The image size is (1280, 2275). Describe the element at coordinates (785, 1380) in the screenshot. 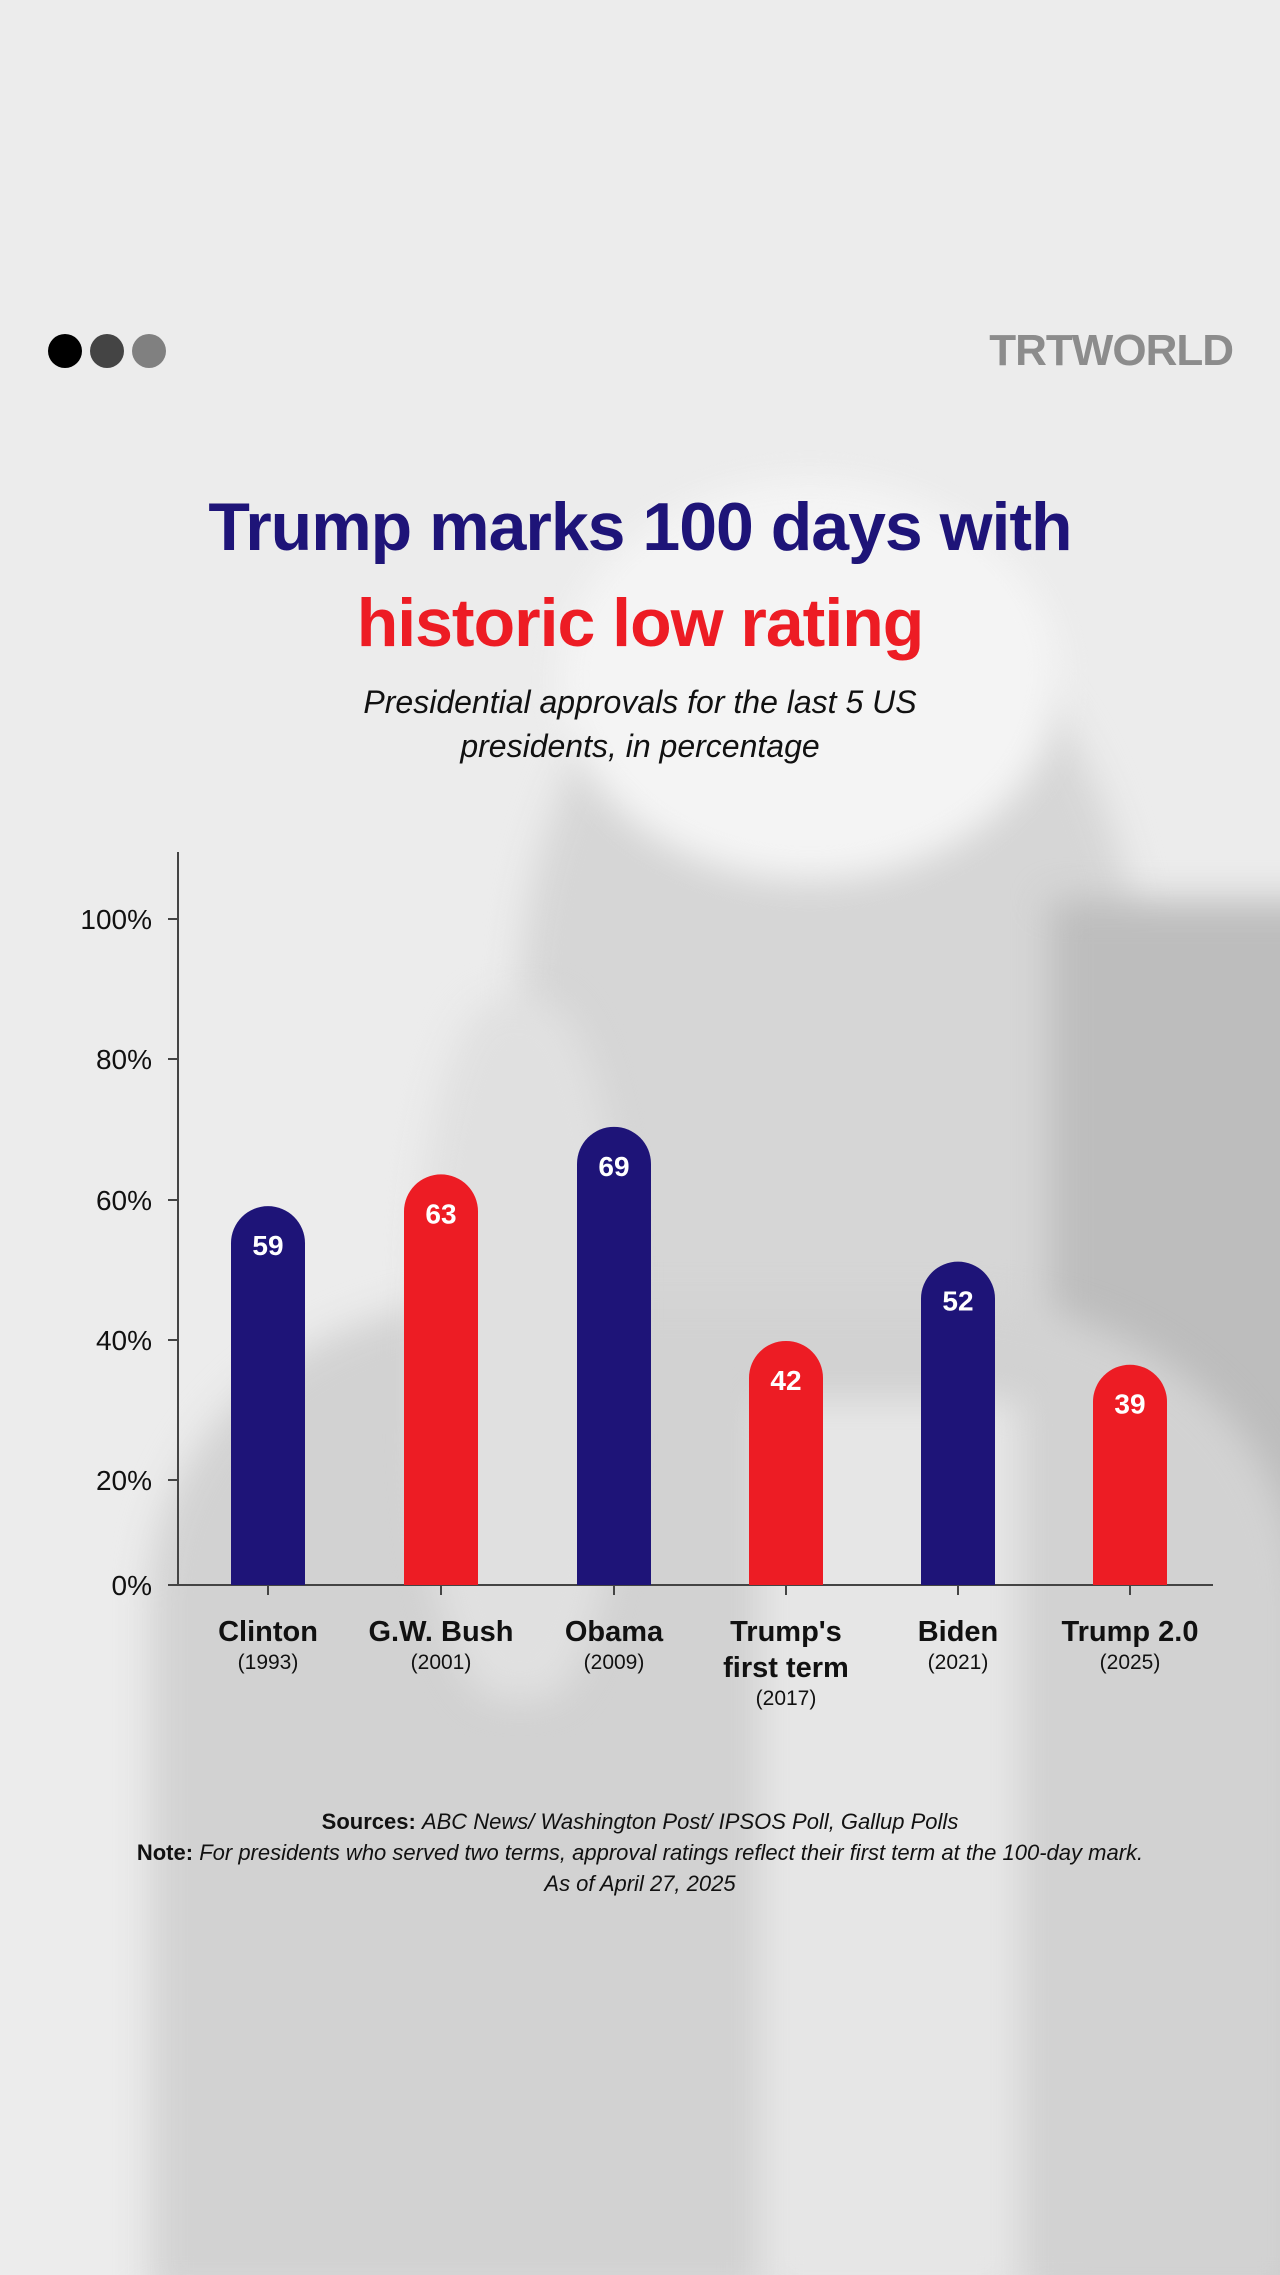

I see `data-label: 42` at that location.